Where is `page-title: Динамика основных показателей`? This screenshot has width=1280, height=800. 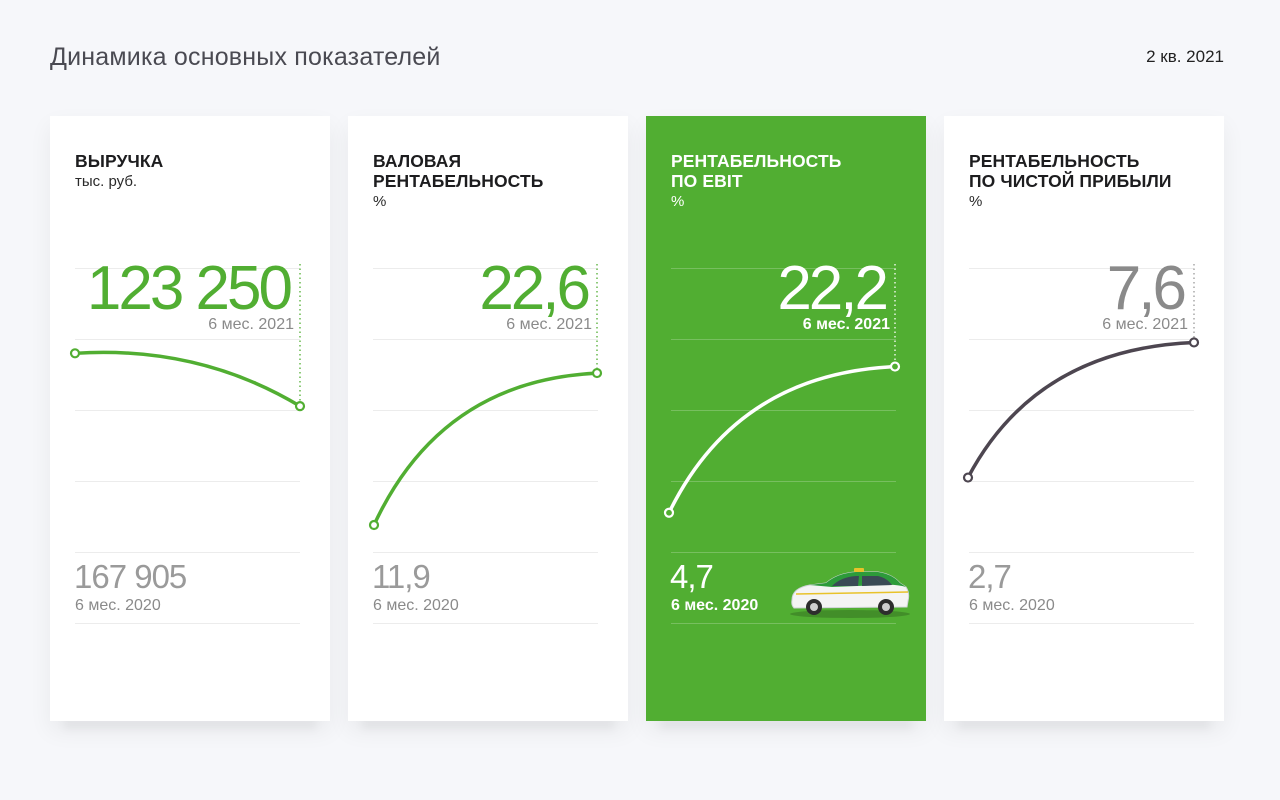
page-title: Динамика основных показателей is located at coordinates (245, 57).